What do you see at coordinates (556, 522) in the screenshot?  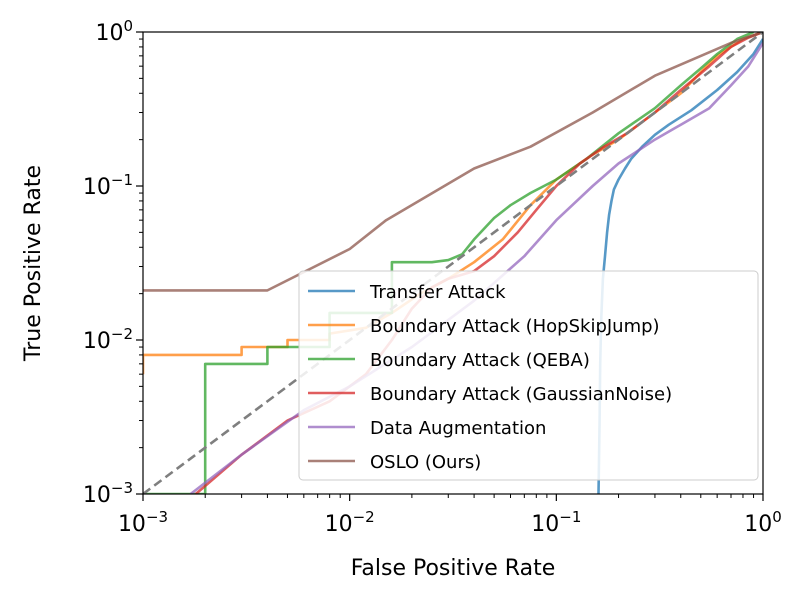 I see `x-tick-label: 10⁻¹` at bounding box center [556, 522].